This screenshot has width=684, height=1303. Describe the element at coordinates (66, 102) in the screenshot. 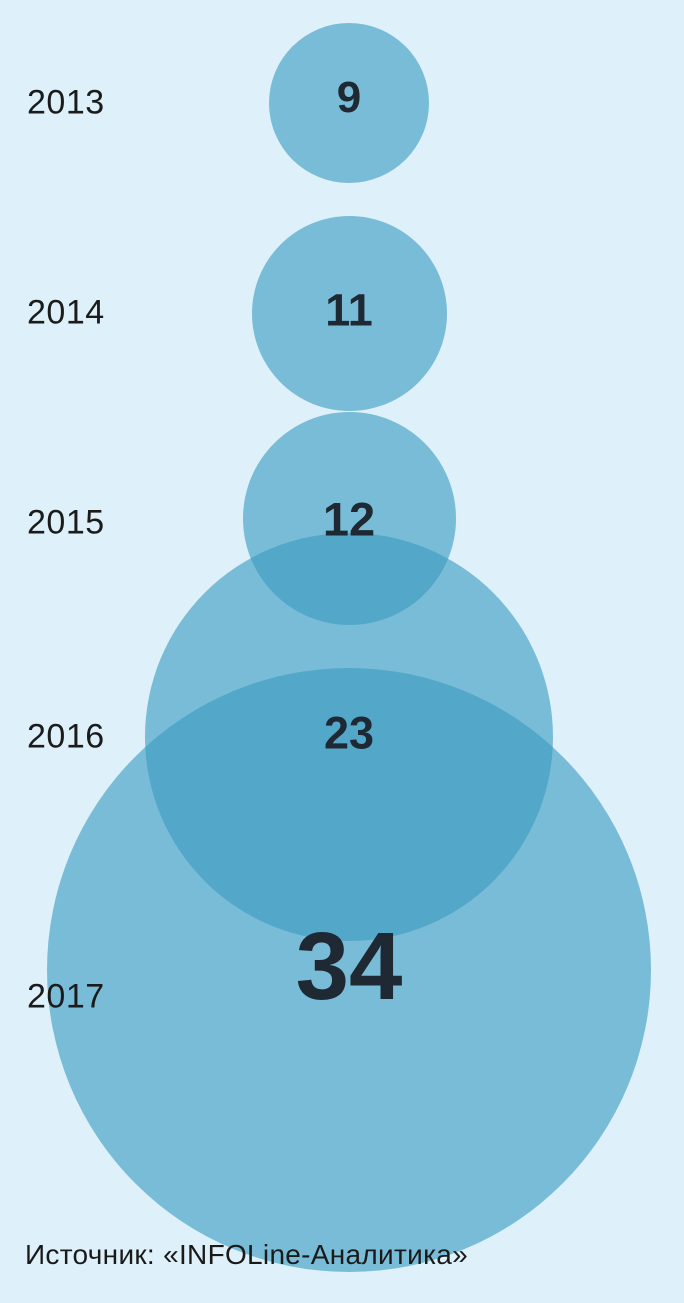

I see `year-label-2013: 2013` at that location.